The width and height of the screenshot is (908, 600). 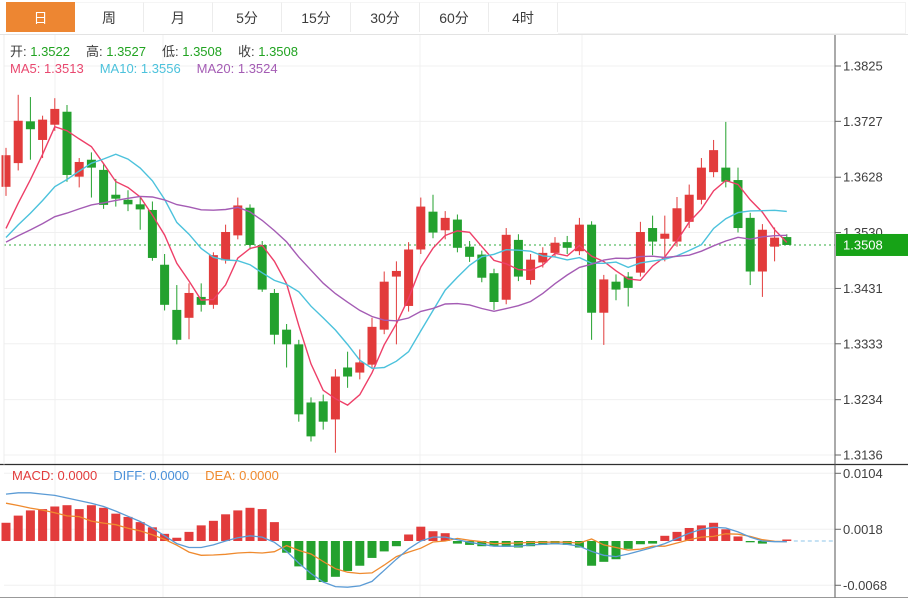 I want to click on price-axis-label: 1.3727, so click(x=863, y=121).